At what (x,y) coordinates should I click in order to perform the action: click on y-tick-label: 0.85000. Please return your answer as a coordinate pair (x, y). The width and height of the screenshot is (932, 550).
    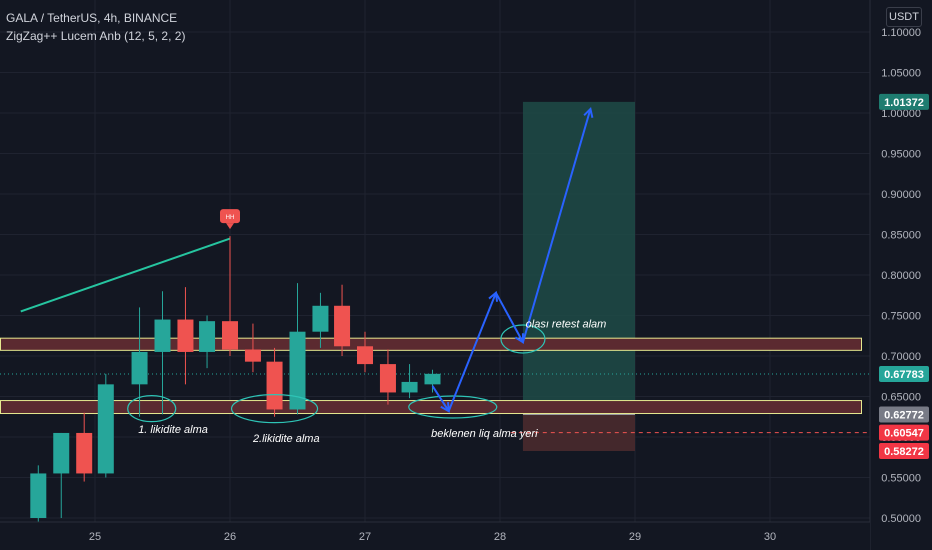
    Looking at the image, I should click on (901, 236).